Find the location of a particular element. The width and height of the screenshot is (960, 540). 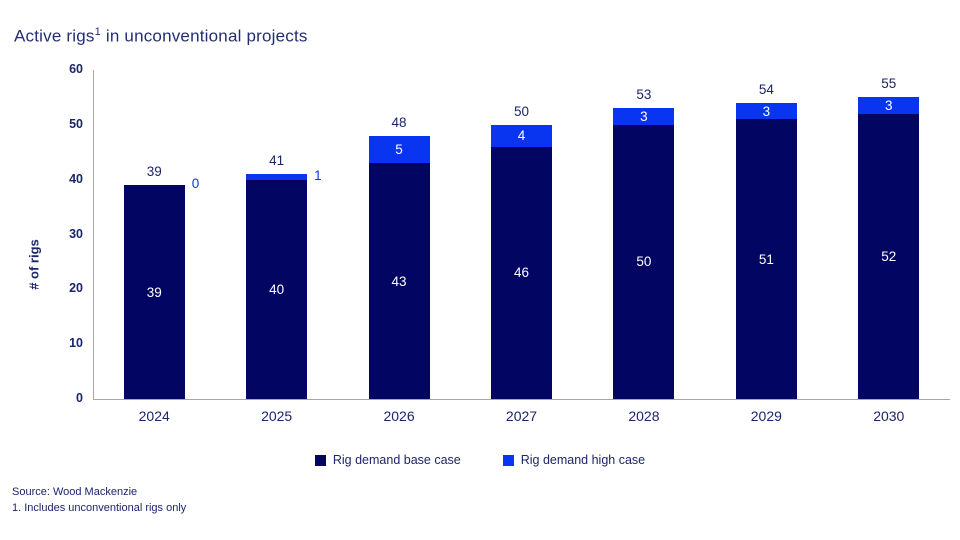

x-axis-label-2026: 2026 is located at coordinates (399, 416).